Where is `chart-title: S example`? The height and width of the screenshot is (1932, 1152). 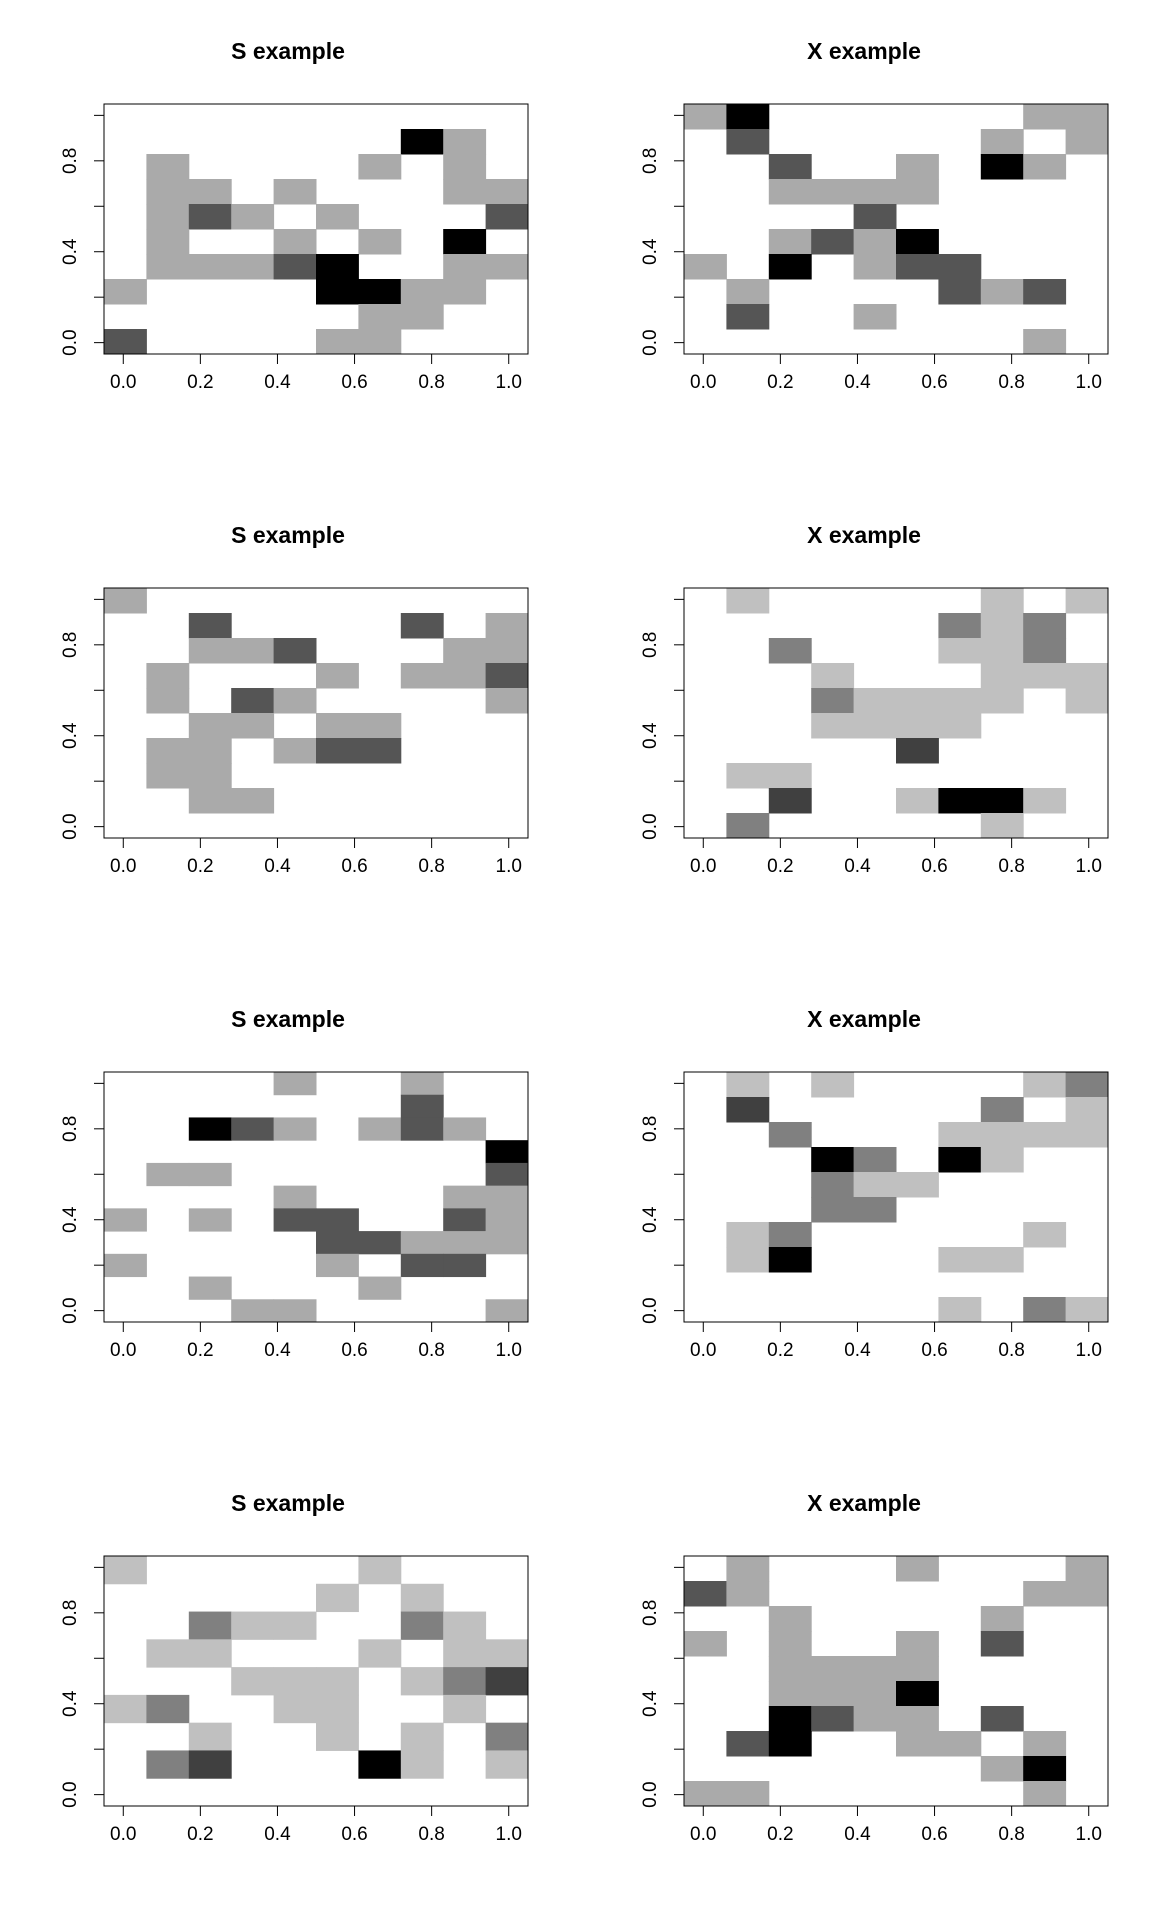 chart-title: S example is located at coordinates (288, 1503).